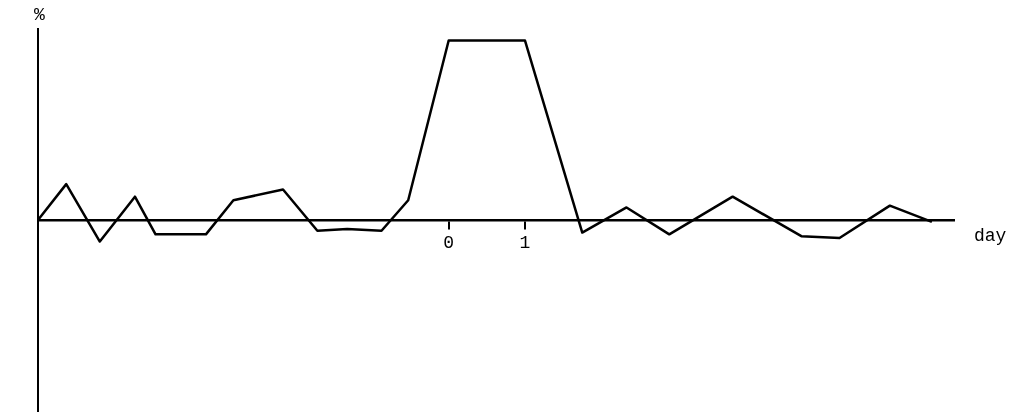 The image size is (1024, 417). I want to click on x-axis-title: day, so click(990, 235).